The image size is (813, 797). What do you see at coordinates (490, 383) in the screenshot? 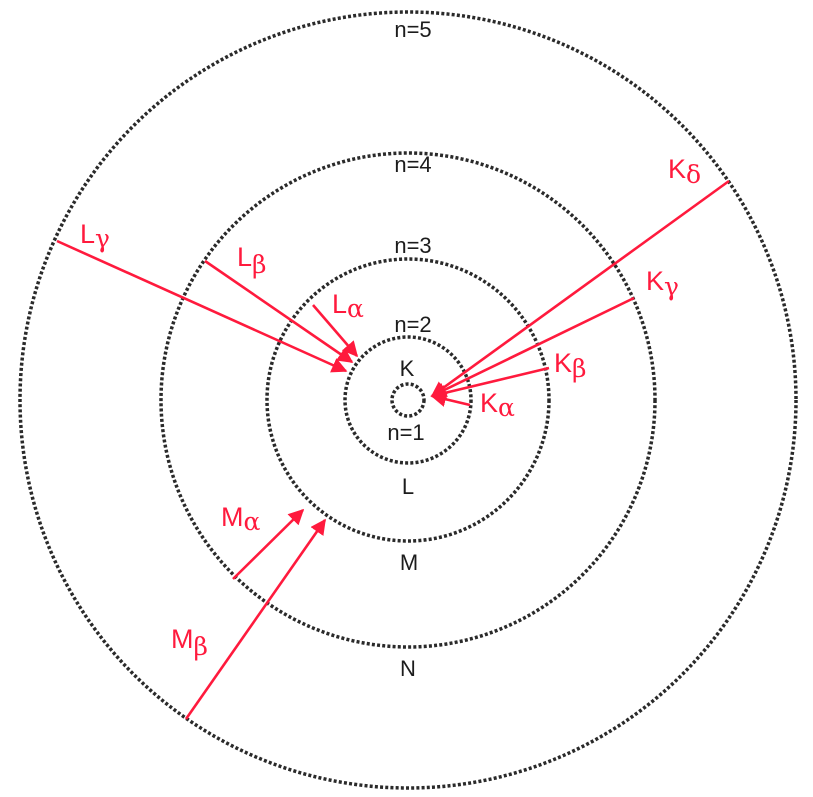
I see `k-beta-arrow` at bounding box center [490, 383].